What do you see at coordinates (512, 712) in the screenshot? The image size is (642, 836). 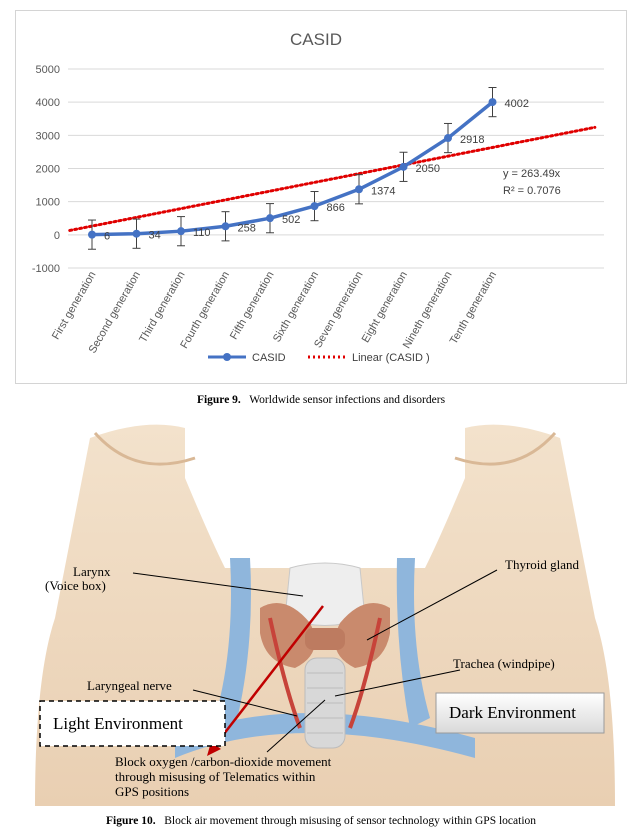 I see `dark-environment-label: Dark Environment` at bounding box center [512, 712].